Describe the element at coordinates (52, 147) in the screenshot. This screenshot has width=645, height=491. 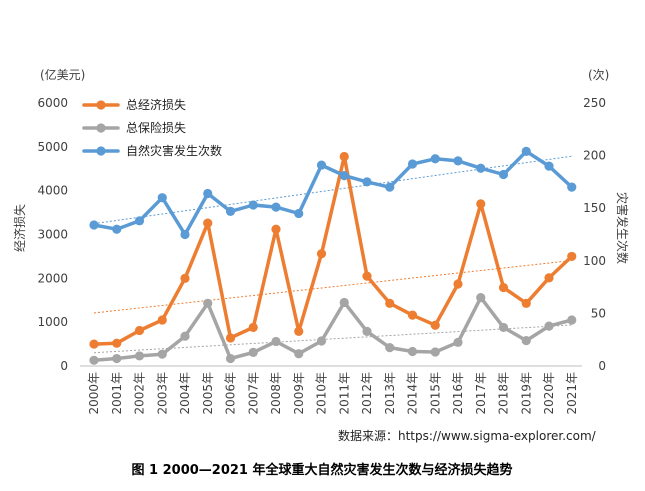
I see `left-tick-label: 5000` at that location.